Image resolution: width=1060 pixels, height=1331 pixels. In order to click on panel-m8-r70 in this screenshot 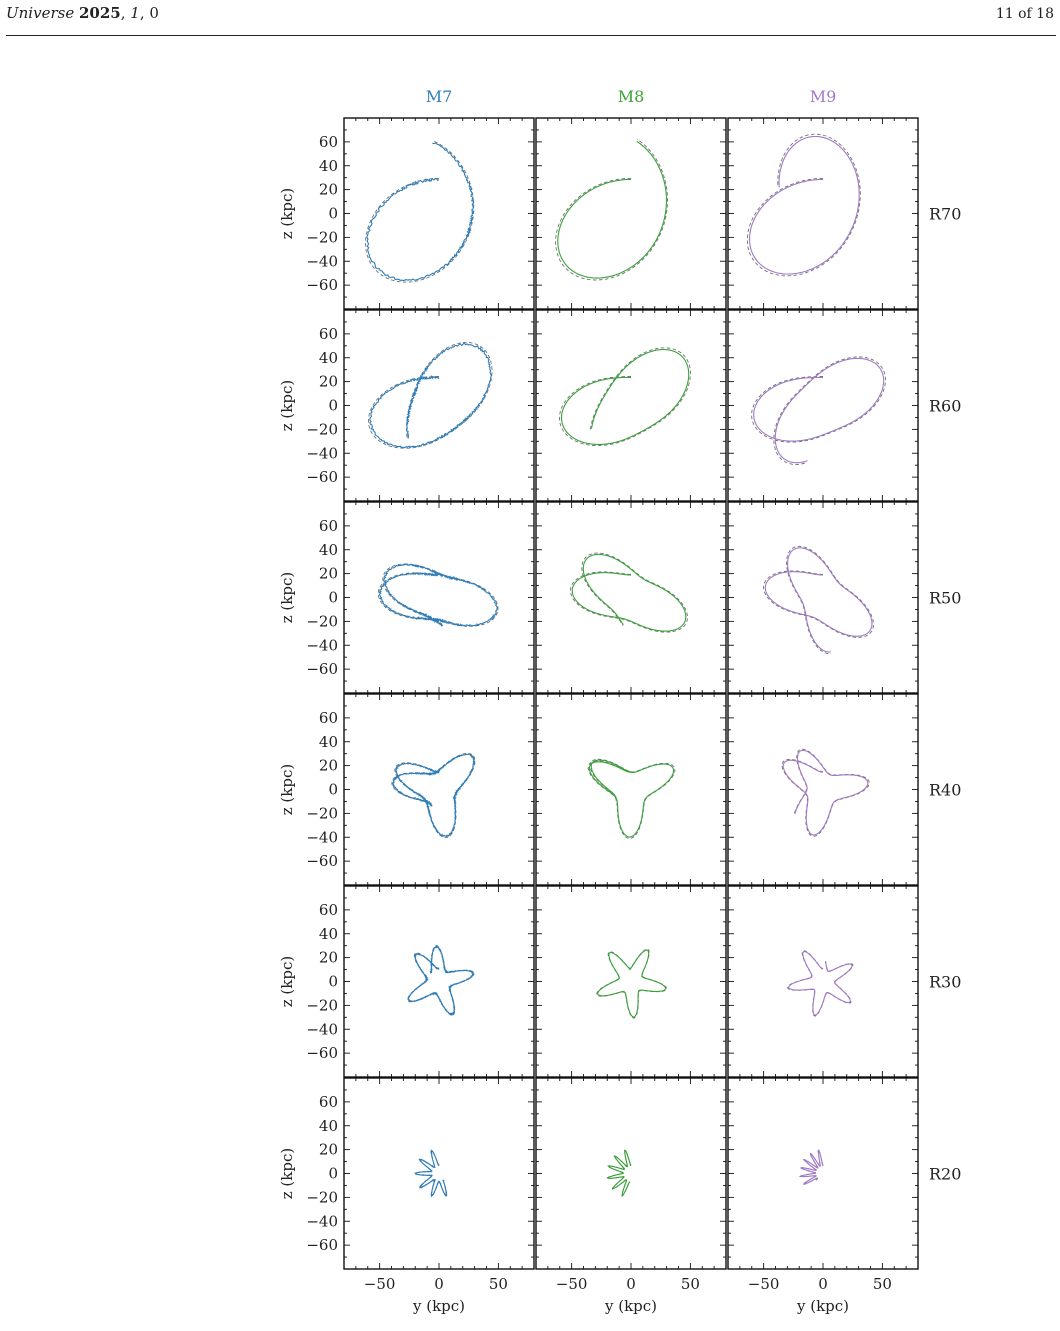, I will do `click(631, 213)`.